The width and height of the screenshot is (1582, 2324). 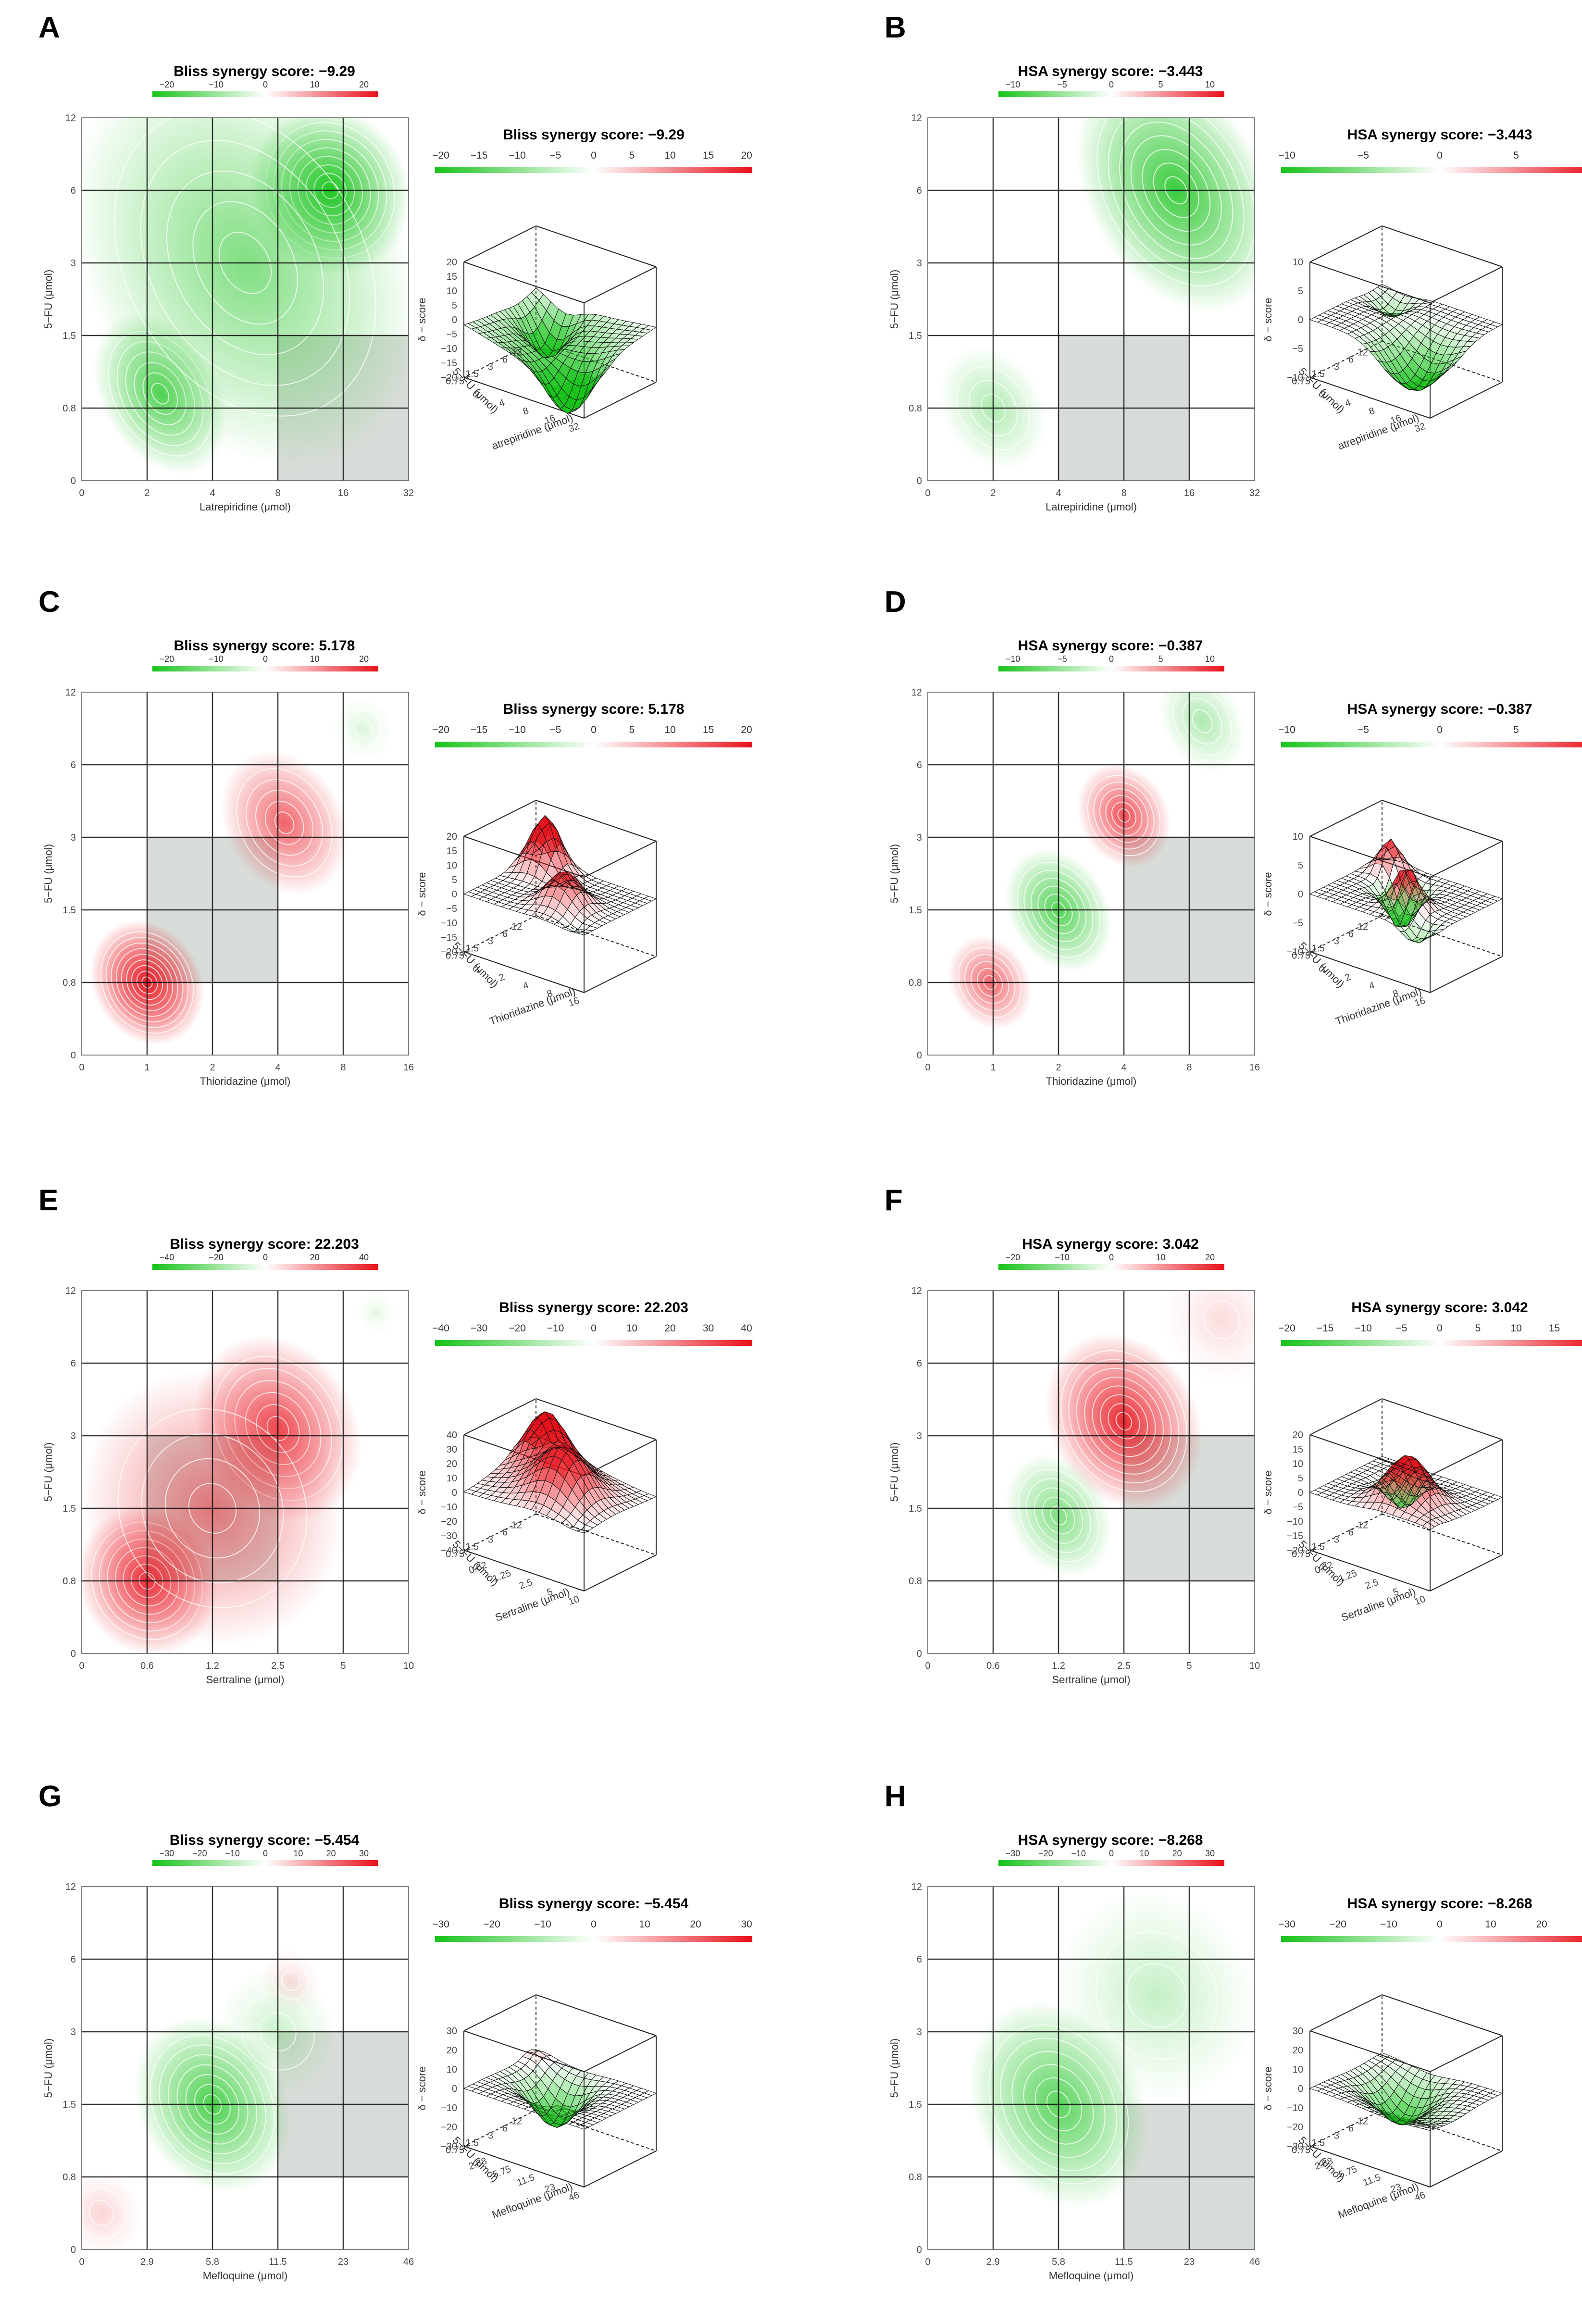 I want to click on z-tick: −15, so click(x=1295, y=1536).